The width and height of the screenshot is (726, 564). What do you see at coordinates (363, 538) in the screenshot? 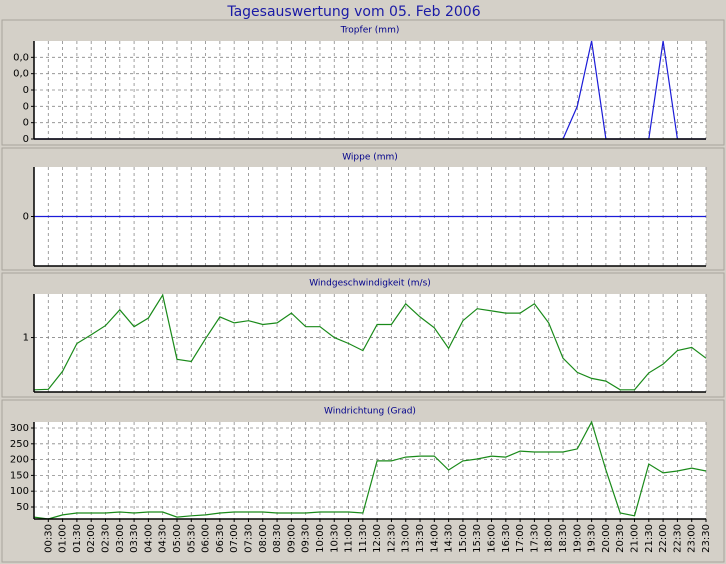
I see `x-tick-label: 11:30` at bounding box center [363, 538].